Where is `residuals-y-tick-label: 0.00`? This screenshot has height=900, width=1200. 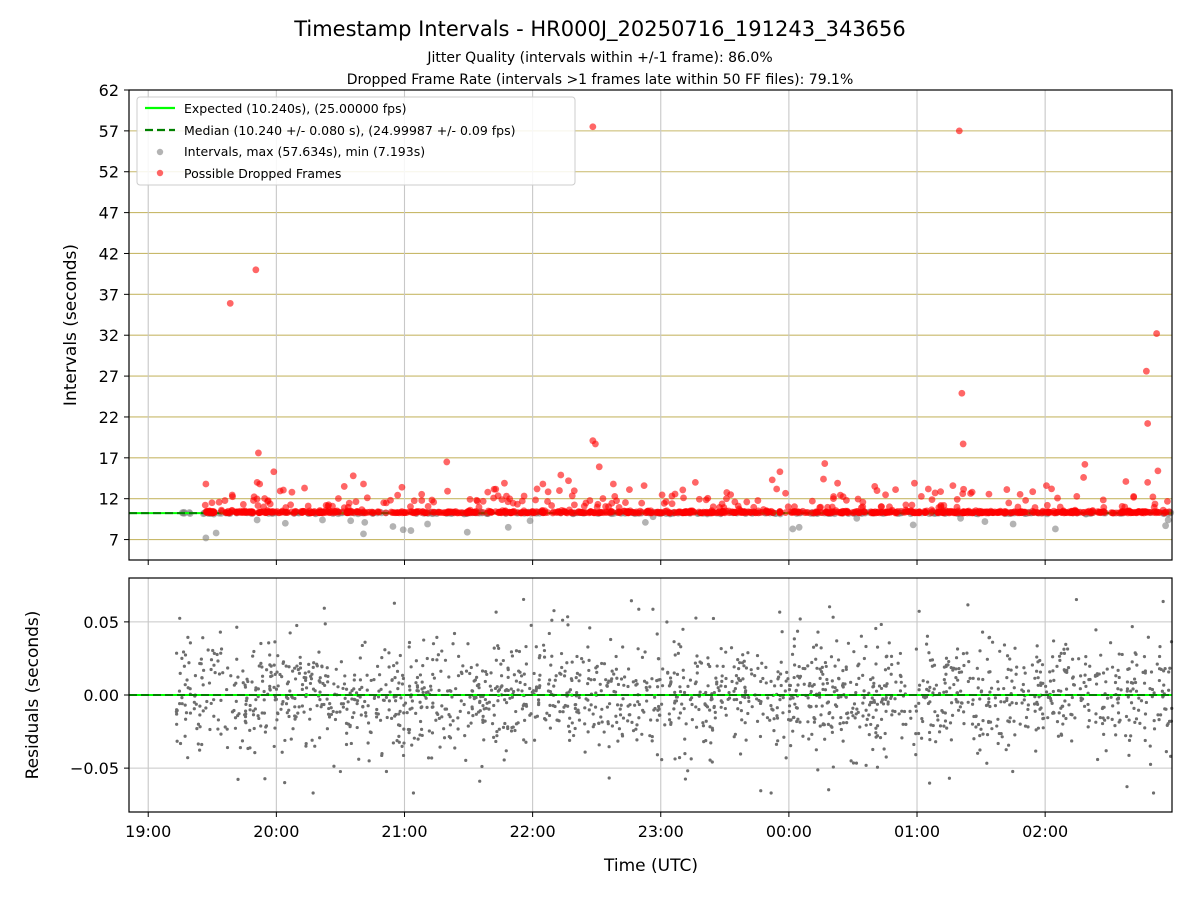 residuals-y-tick-label: 0.00 is located at coordinates (101, 695).